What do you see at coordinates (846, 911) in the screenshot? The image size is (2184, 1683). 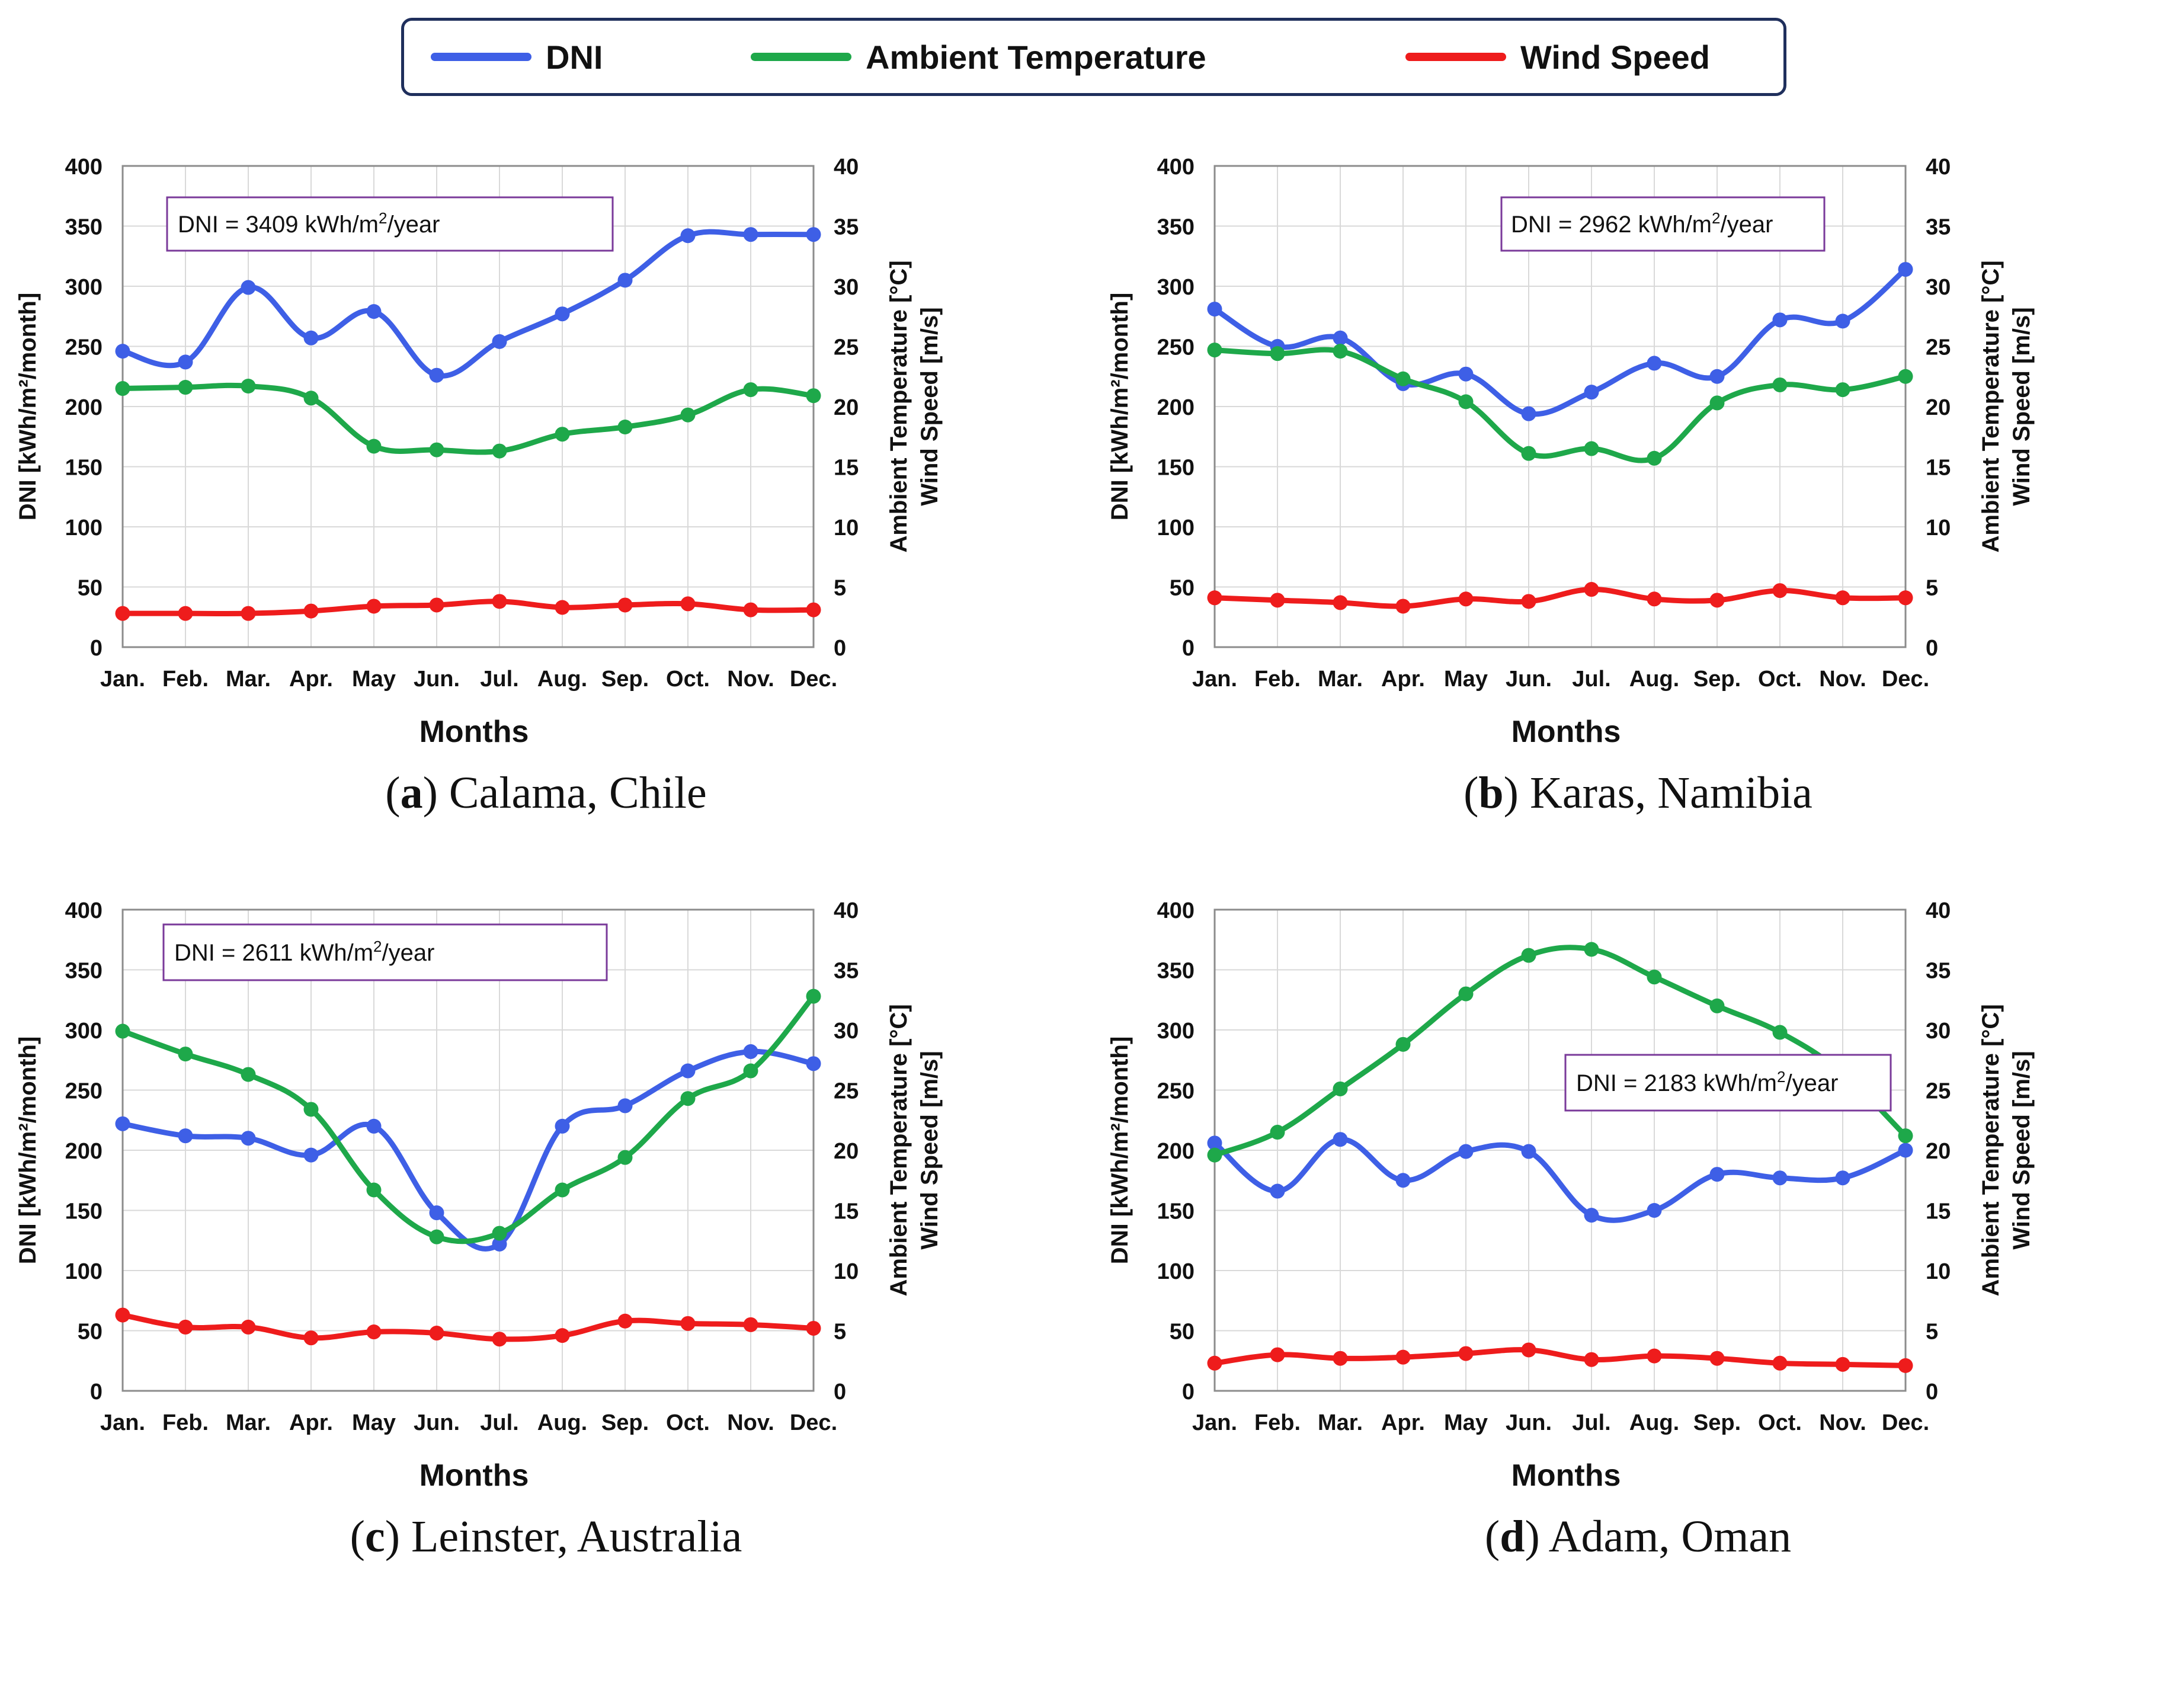 I see `y2-axis-tick-label: 40` at bounding box center [846, 911].